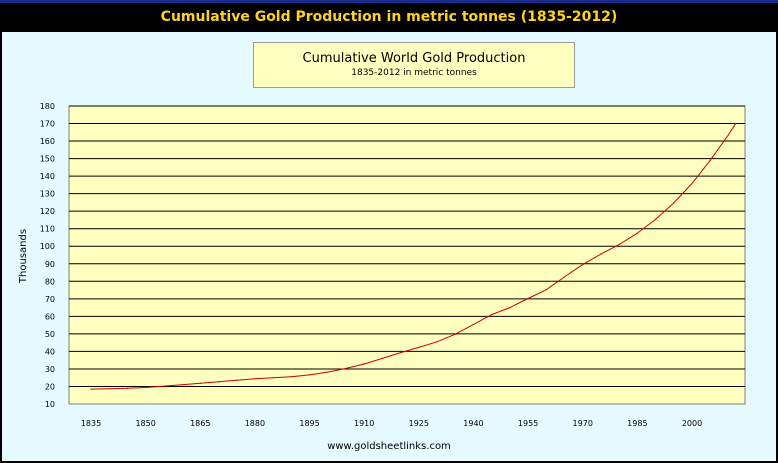  What do you see at coordinates (50, 264) in the screenshot?
I see `y-tick-label: 90` at bounding box center [50, 264].